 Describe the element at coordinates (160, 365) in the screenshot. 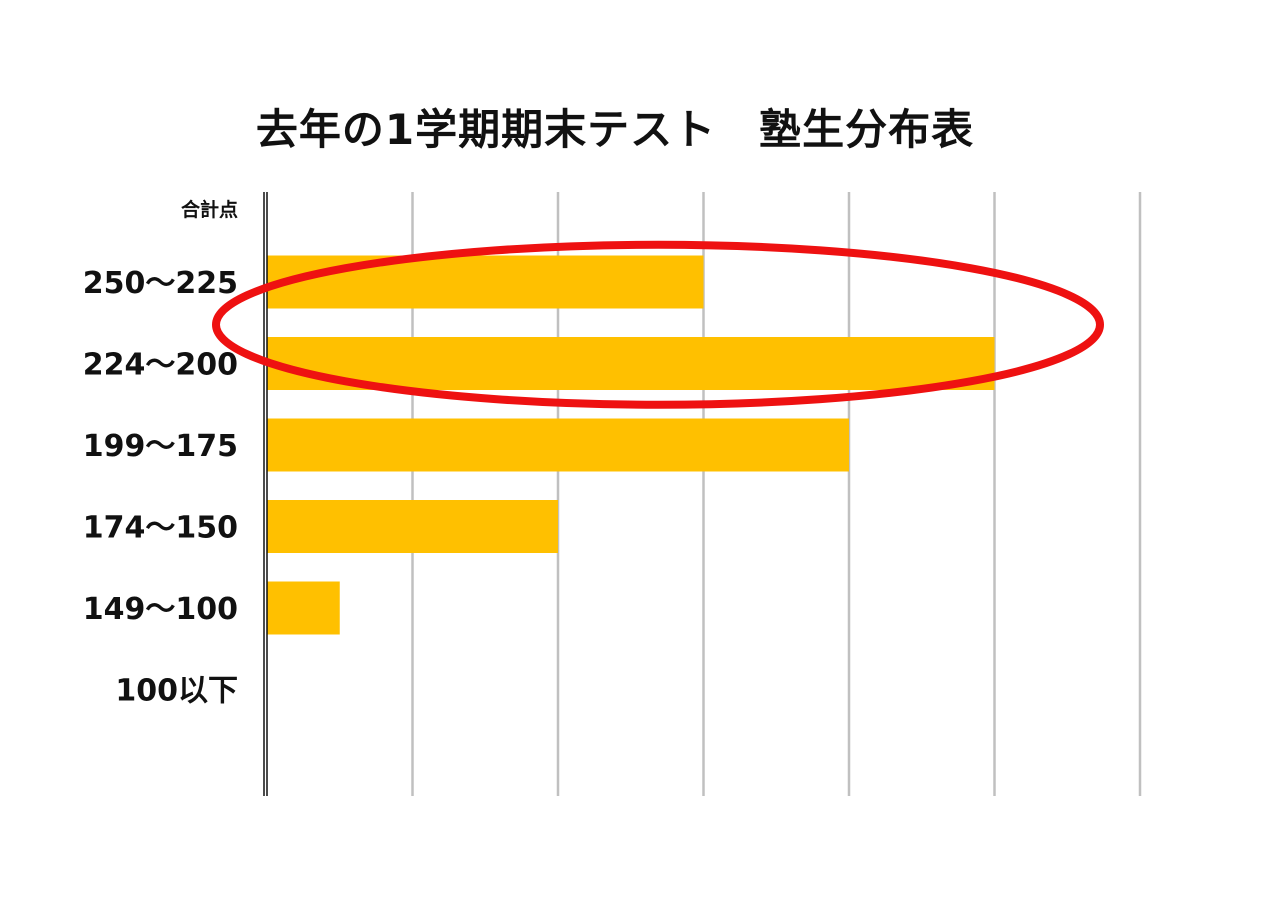

I see `category-label: 224～200` at that location.